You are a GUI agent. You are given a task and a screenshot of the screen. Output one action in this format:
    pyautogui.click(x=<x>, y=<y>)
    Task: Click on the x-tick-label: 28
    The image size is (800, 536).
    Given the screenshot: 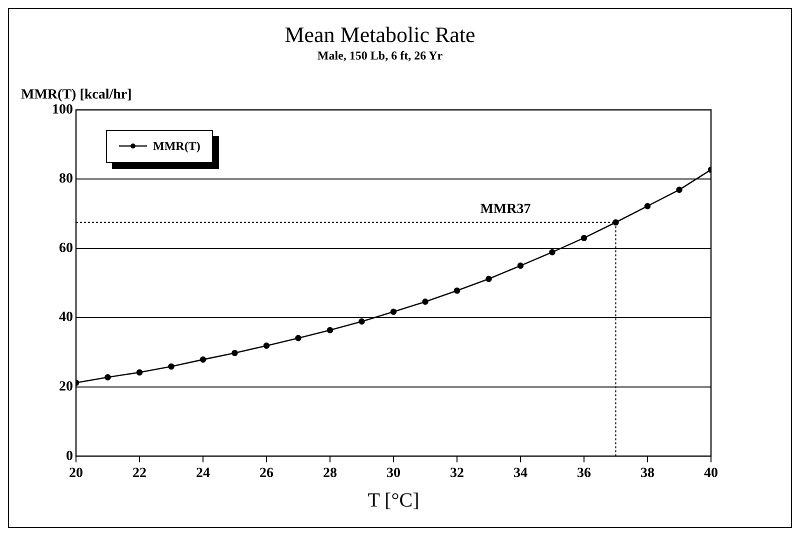 What is the action you would take?
    pyautogui.click(x=330, y=474)
    